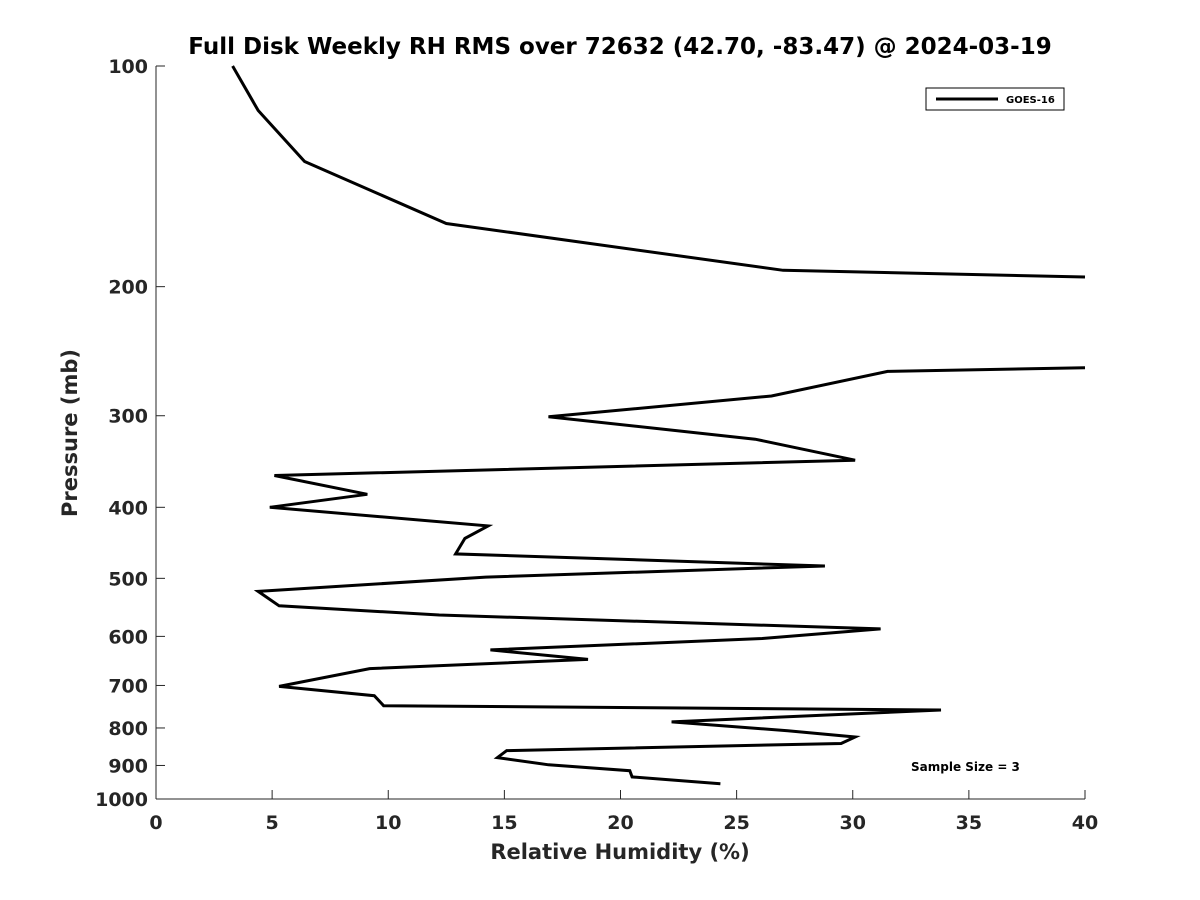 The width and height of the screenshot is (1200, 900). I want to click on x-tick-label: 5, so click(272, 823).